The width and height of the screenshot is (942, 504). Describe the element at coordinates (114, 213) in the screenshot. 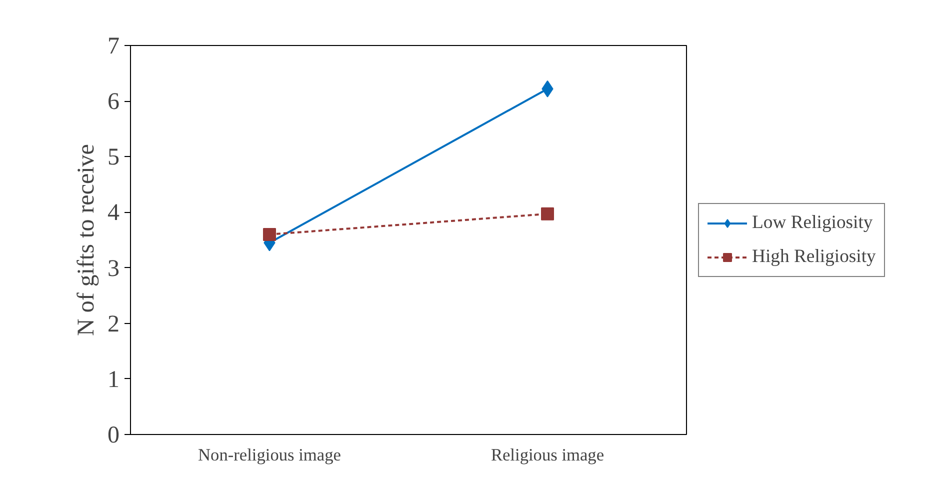

I see `y-tick-label: 4` at that location.